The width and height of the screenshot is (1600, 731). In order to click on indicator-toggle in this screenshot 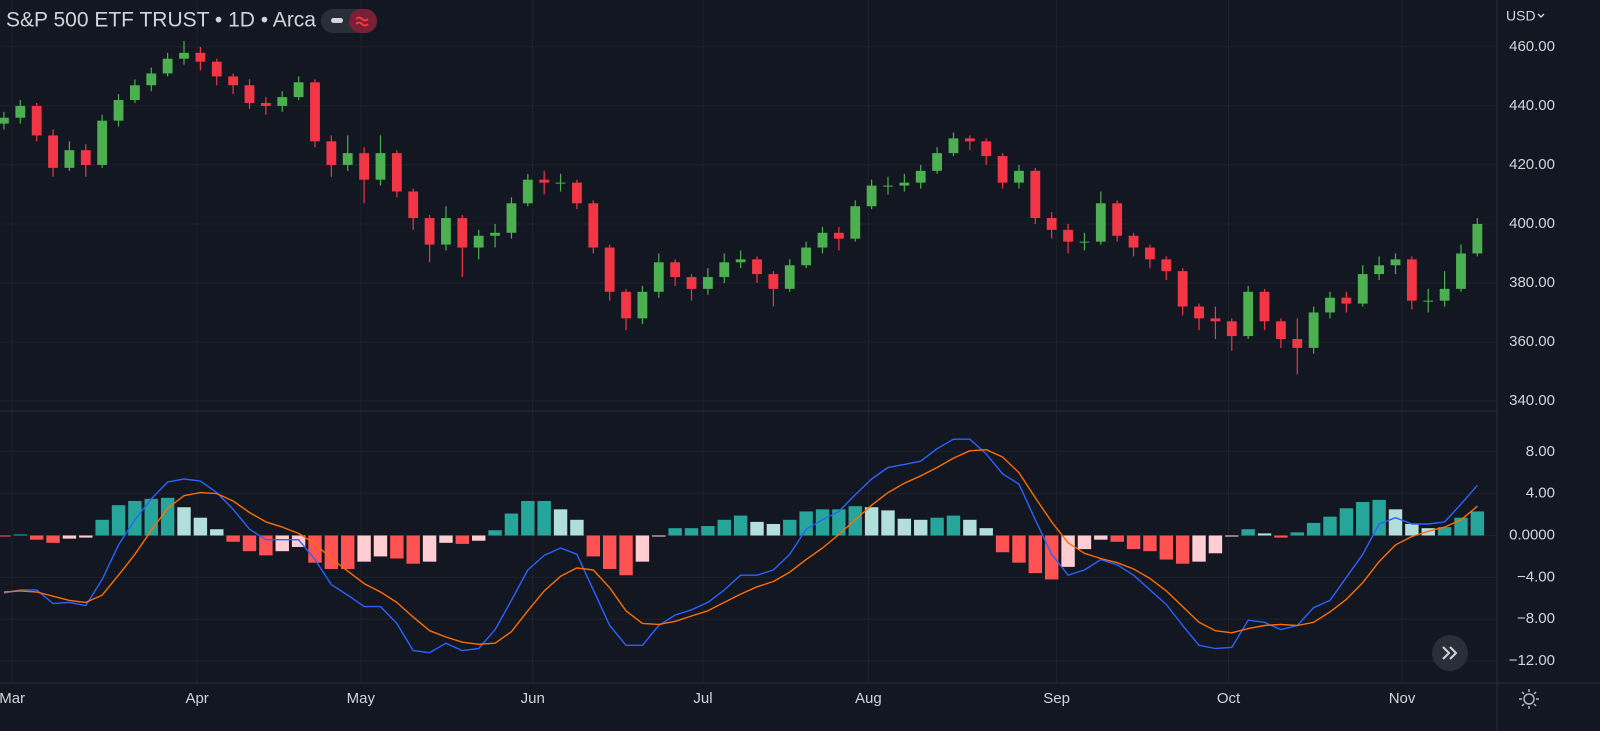, I will do `click(349, 21)`.